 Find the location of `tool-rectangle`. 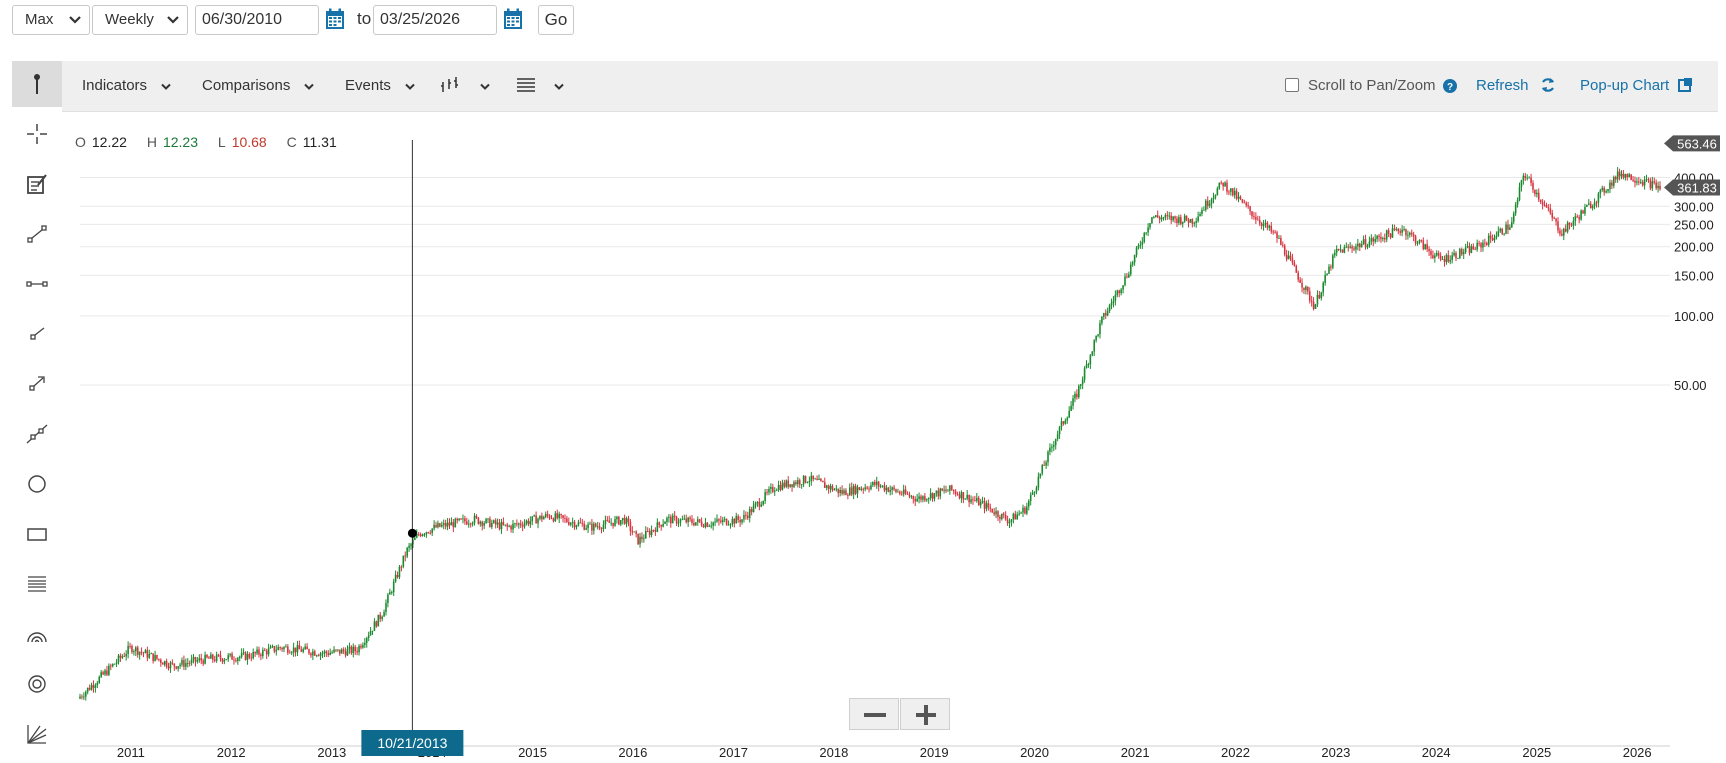

tool-rectangle is located at coordinates (37, 534).